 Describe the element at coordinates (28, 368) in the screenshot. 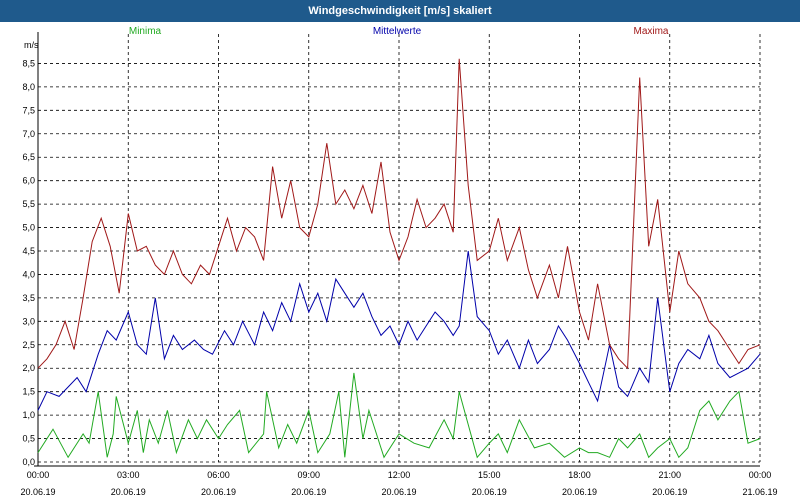

I see `y-tick-label: 2,0` at that location.